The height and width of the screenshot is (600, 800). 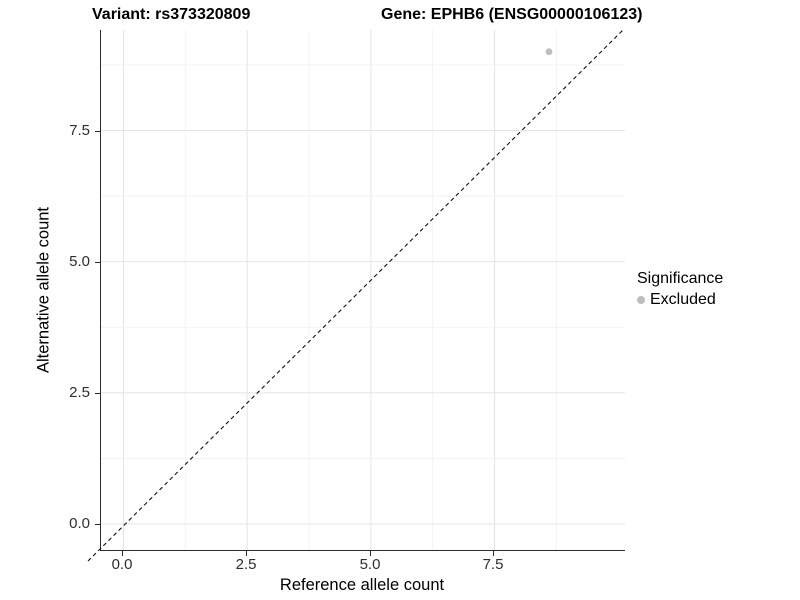 What do you see at coordinates (493, 564) in the screenshot?
I see `x-tick-label: 7.5` at bounding box center [493, 564].